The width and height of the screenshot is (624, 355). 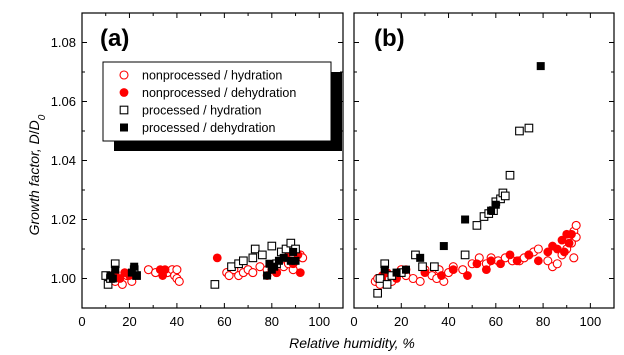 What do you see at coordinates (63, 42) in the screenshot?
I see `y-tick-label: 1.08` at bounding box center [63, 42].